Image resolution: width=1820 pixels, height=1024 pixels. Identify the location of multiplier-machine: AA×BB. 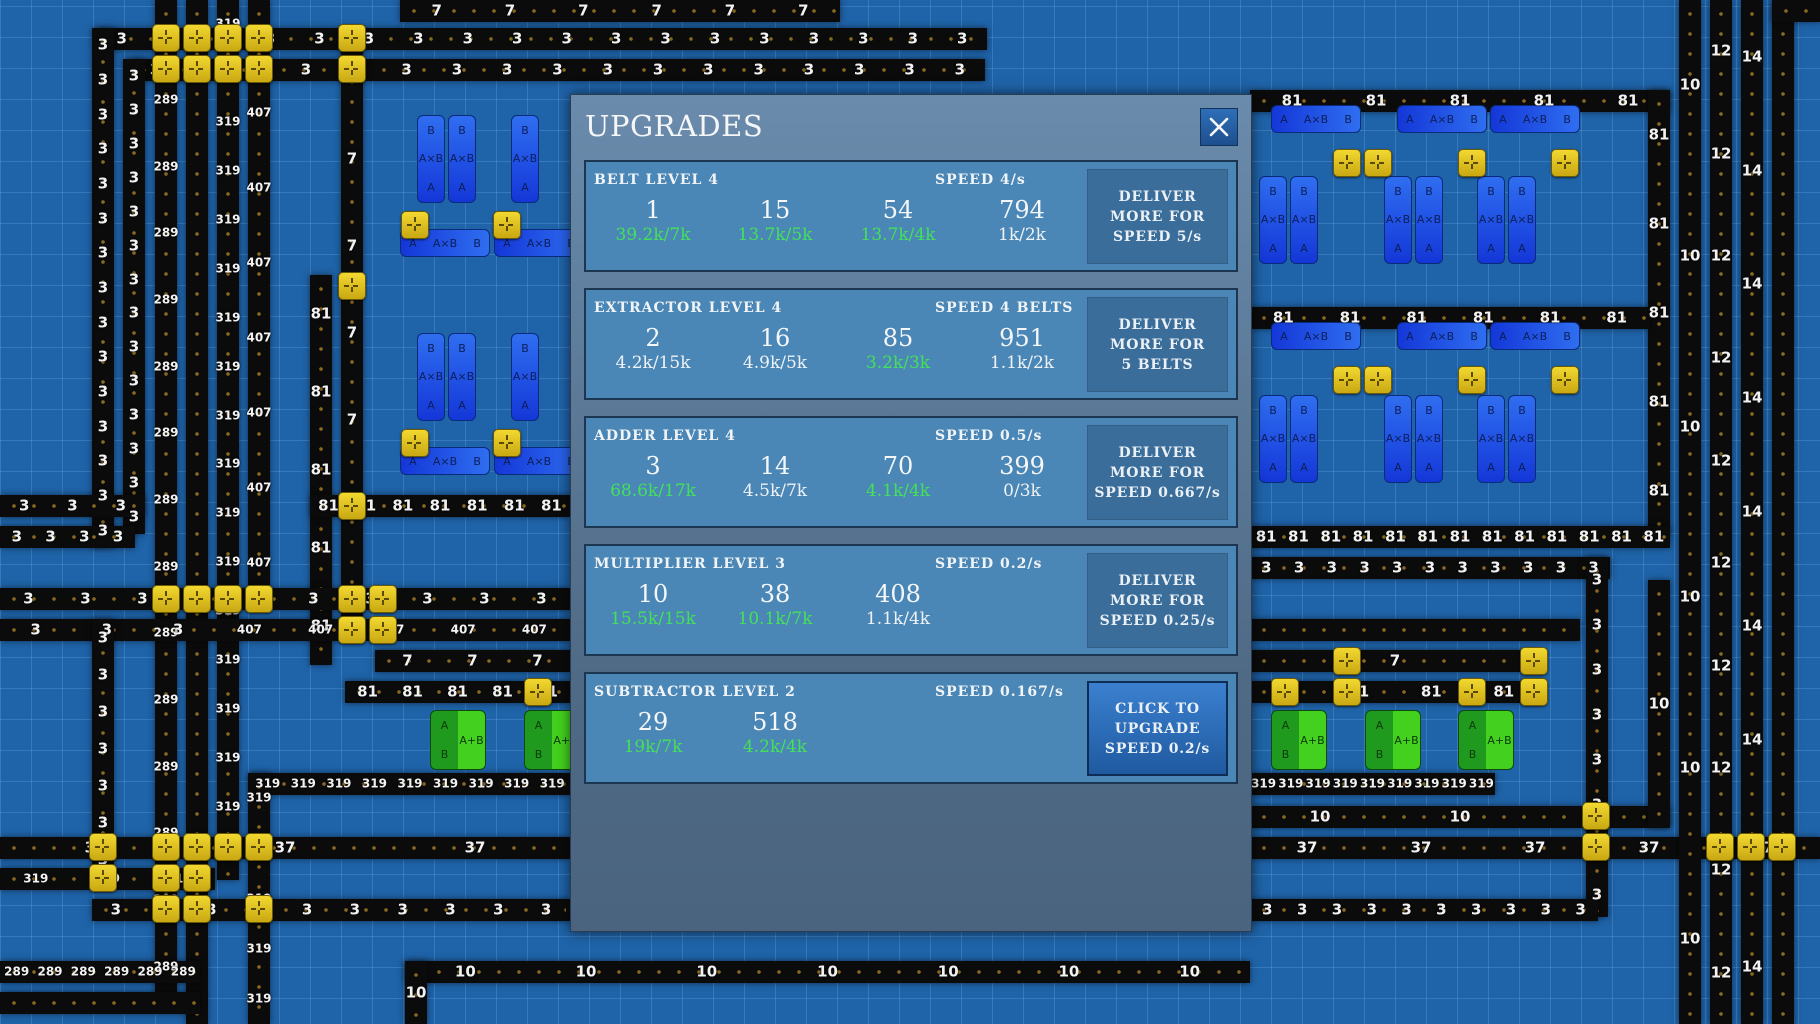
(539, 243).